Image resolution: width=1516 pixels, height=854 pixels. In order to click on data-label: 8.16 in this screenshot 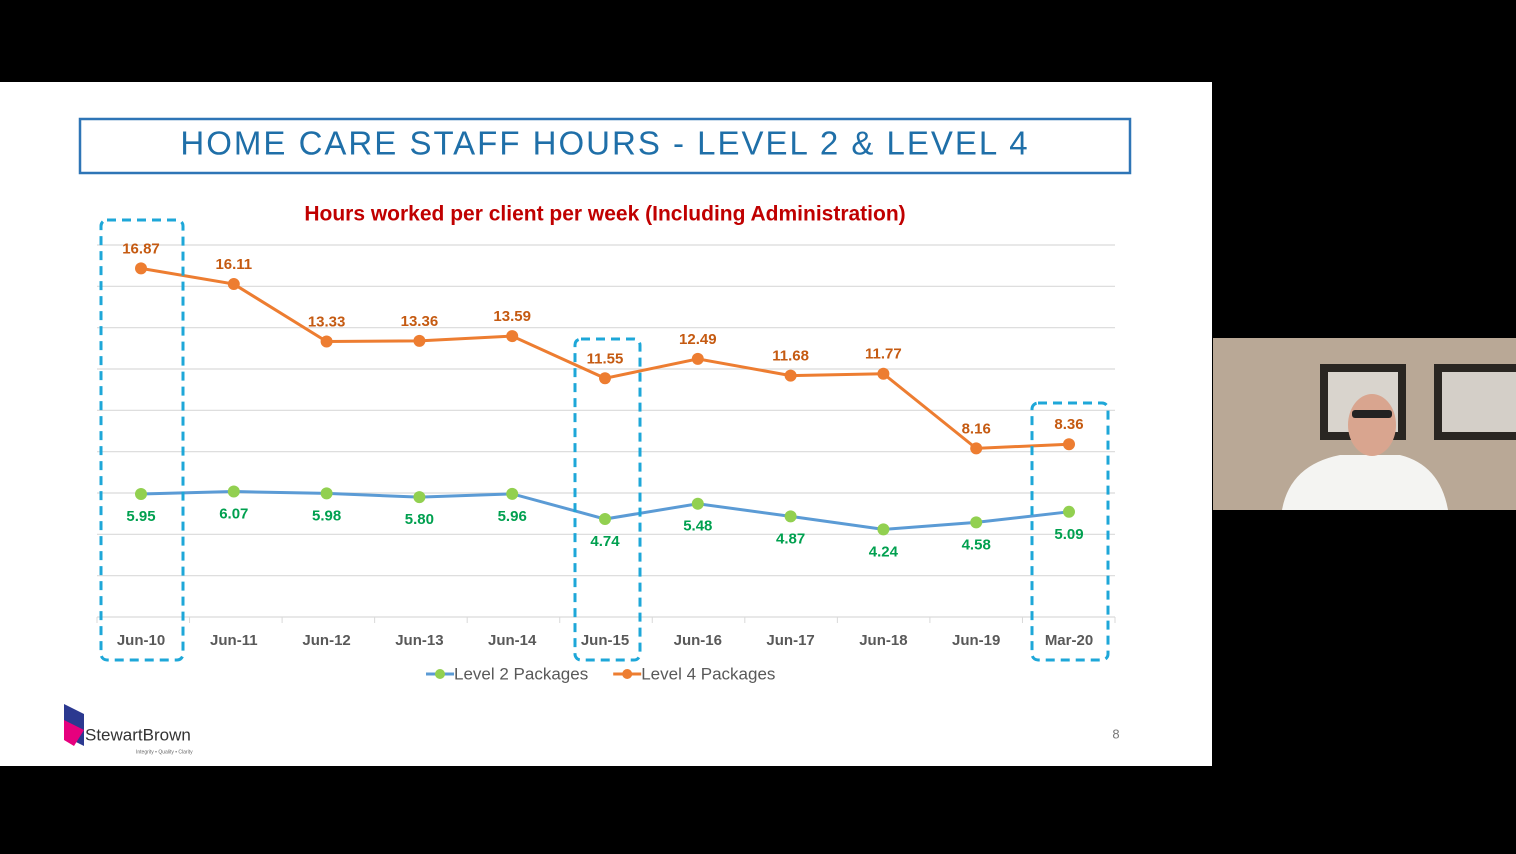, I will do `click(976, 428)`.